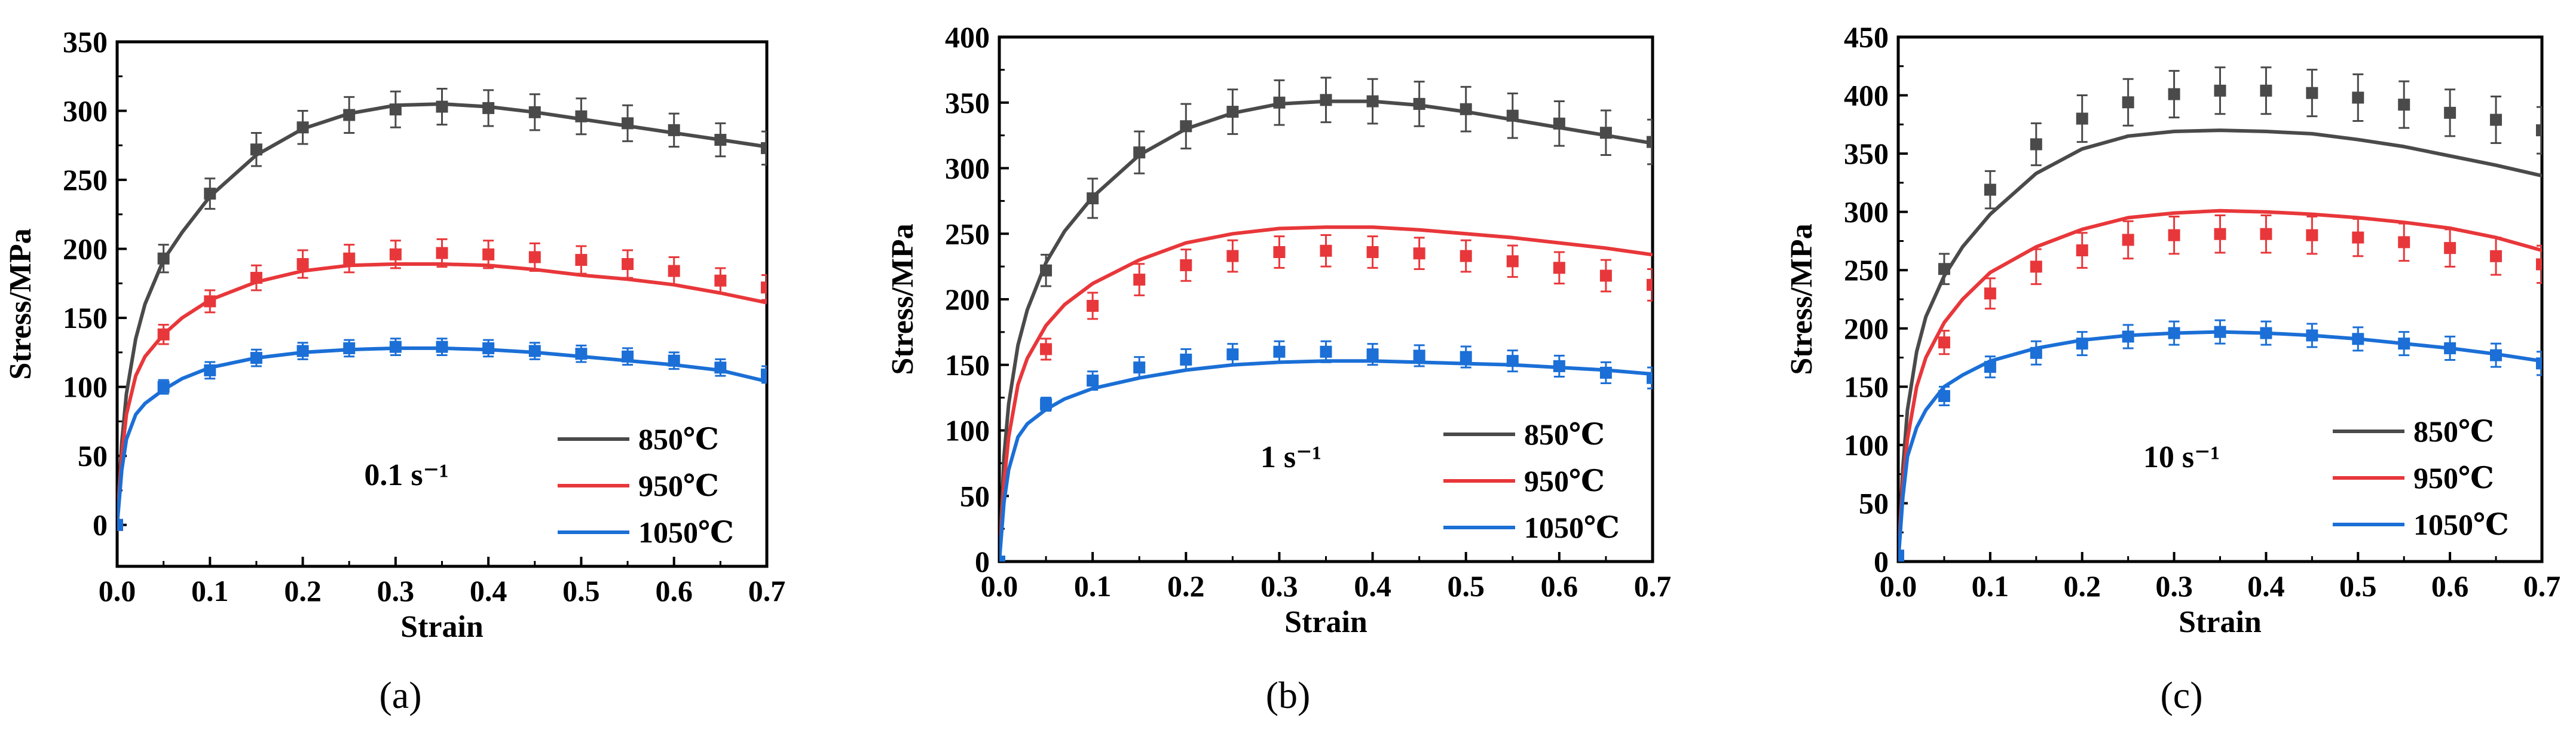 The height and width of the screenshot is (733, 2576). What do you see at coordinates (117, 591) in the screenshot?
I see `x-tick-label: 0.0` at bounding box center [117, 591].